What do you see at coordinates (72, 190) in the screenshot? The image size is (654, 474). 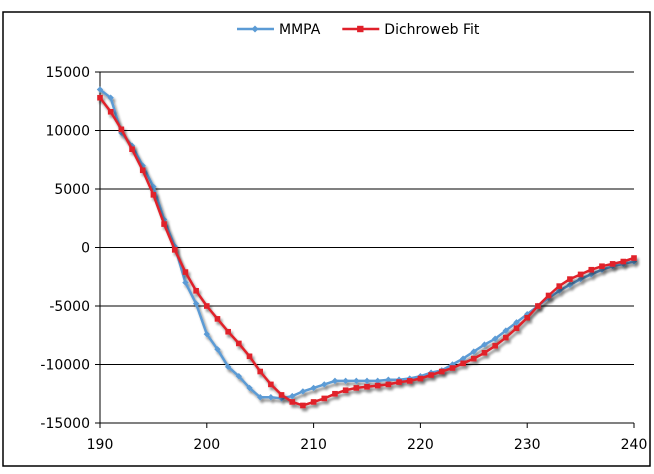 I see `y-tick-label: 5000` at bounding box center [72, 190].